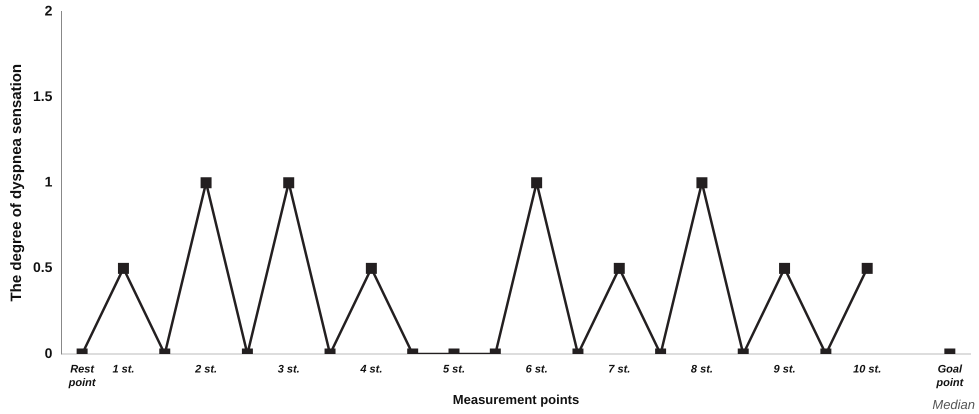 The height and width of the screenshot is (414, 979). What do you see at coordinates (370, 370) in the screenshot?
I see `x-tick-label: 4 st.` at bounding box center [370, 370].